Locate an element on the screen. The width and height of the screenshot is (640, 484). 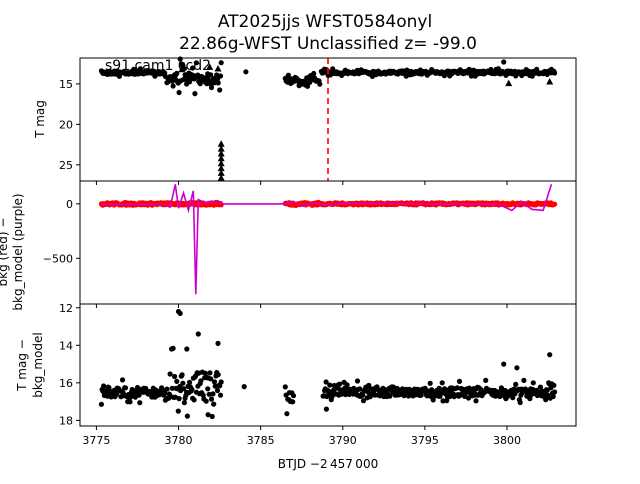
y-tick-label: 14 is located at coordinates (66, 345).